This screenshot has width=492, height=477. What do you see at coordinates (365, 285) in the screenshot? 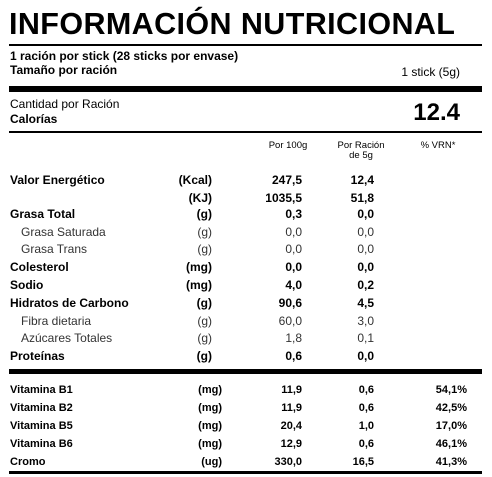
I see `nutrient-per-serving: 0,2` at bounding box center [365, 285].